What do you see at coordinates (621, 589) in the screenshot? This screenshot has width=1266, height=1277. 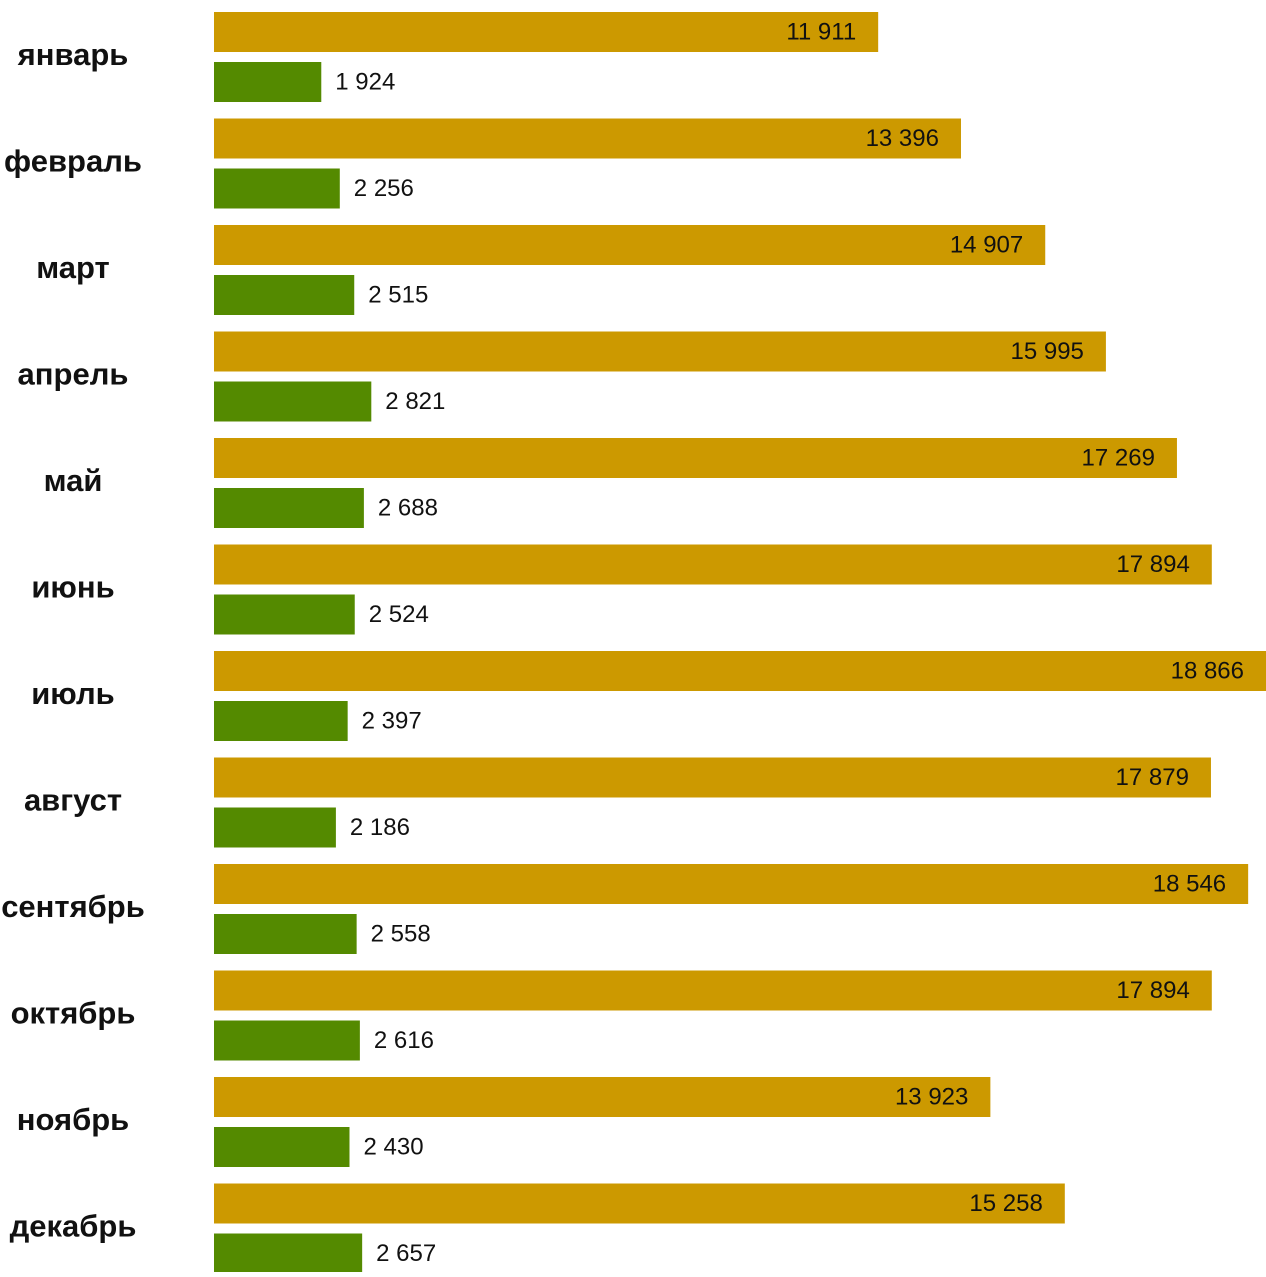 I see `bar-group: июнь 17 894 2 524` at bounding box center [621, 589].